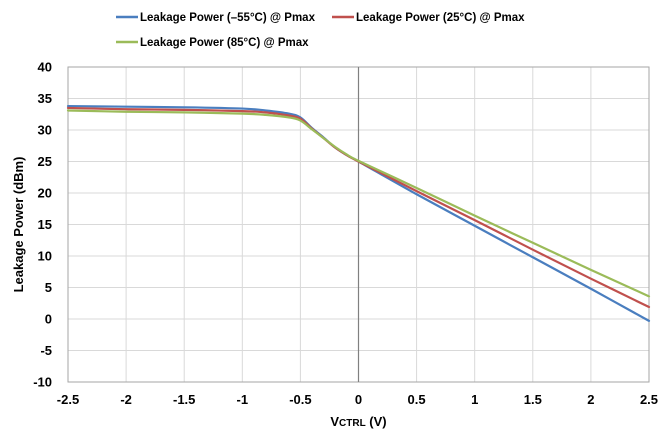 The image size is (661, 435). Describe the element at coordinates (48, 319) in the screenshot. I see `y-tick-label: 0` at that location.